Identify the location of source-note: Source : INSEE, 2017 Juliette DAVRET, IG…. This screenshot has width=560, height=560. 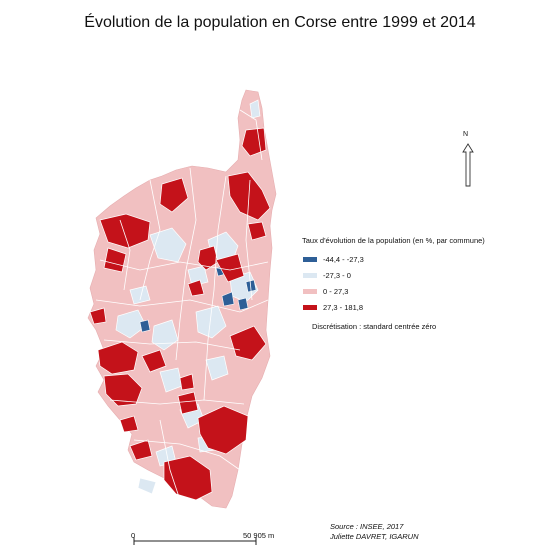
(374, 532).